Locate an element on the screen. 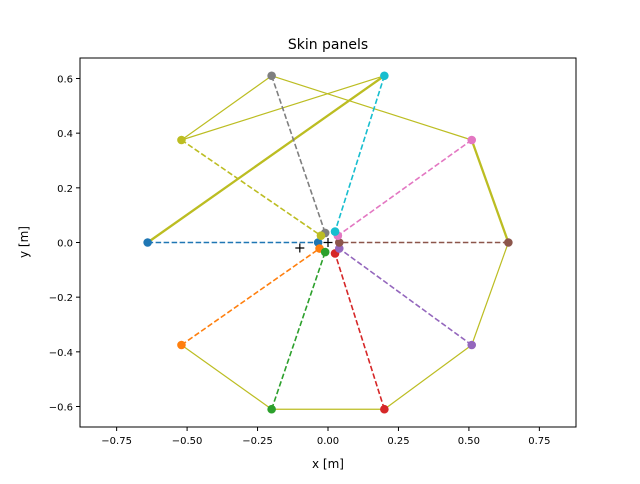  x-tick-label-1: −0.50 is located at coordinates (187, 441).